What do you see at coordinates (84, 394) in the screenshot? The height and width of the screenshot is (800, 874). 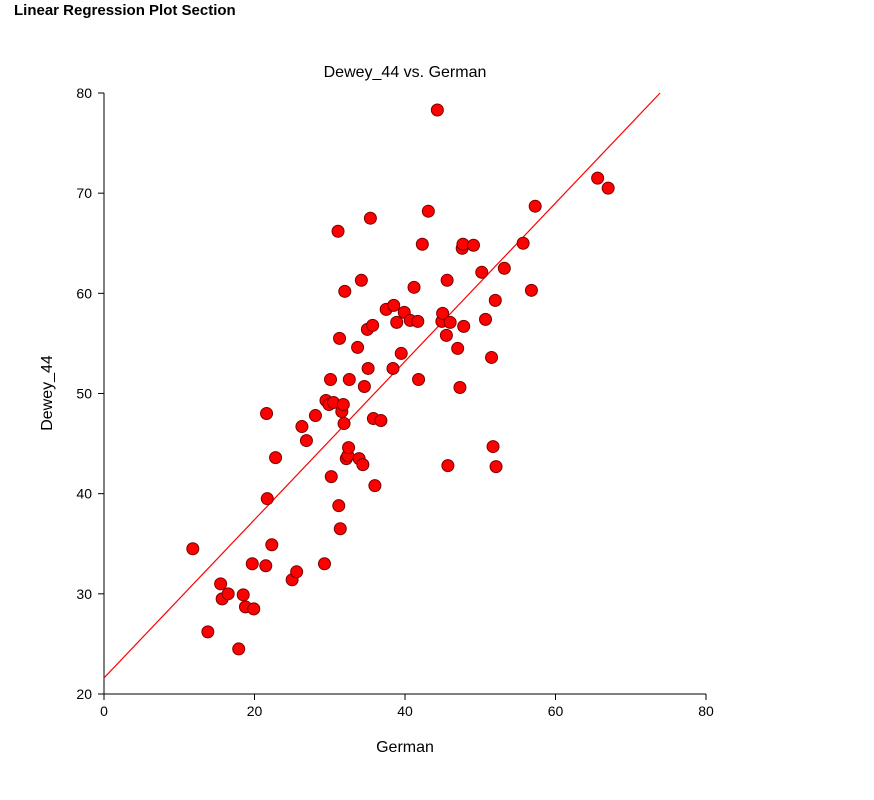 I see `y-tick-label: 50` at bounding box center [84, 394].